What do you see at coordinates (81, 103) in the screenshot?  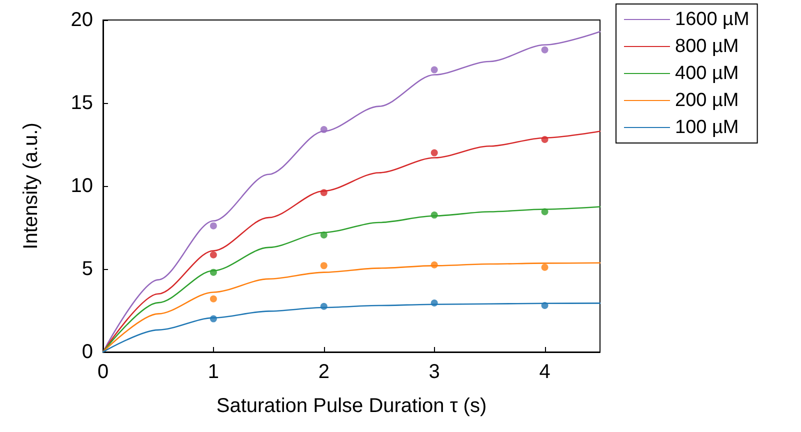 I see `y-tick-label: 15` at bounding box center [81, 103].